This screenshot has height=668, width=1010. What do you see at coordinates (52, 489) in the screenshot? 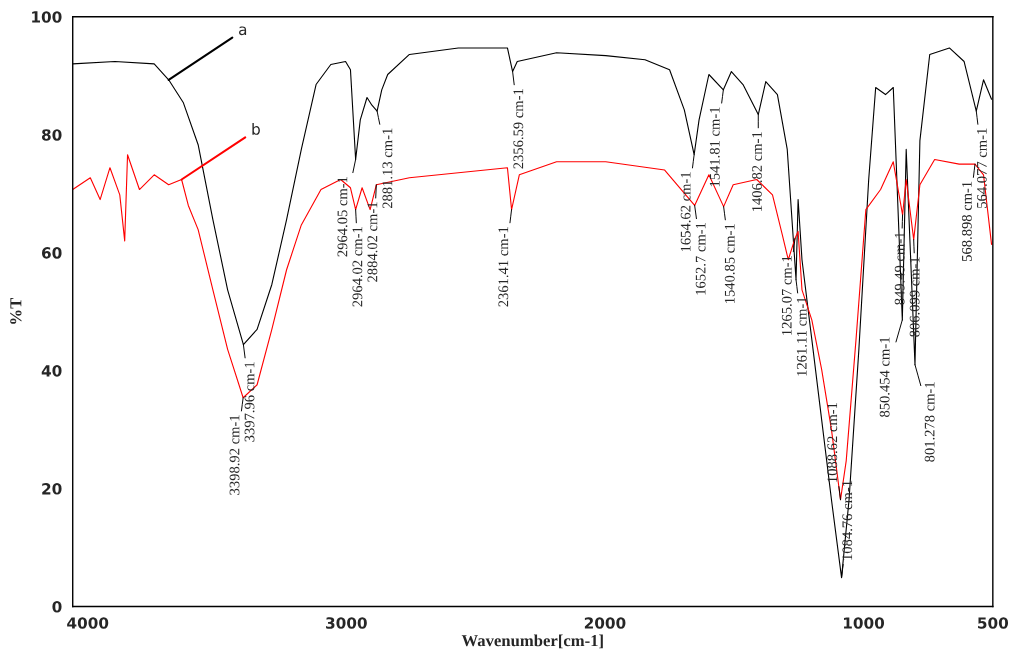
I see `y-tick-label: 20` at bounding box center [52, 489].